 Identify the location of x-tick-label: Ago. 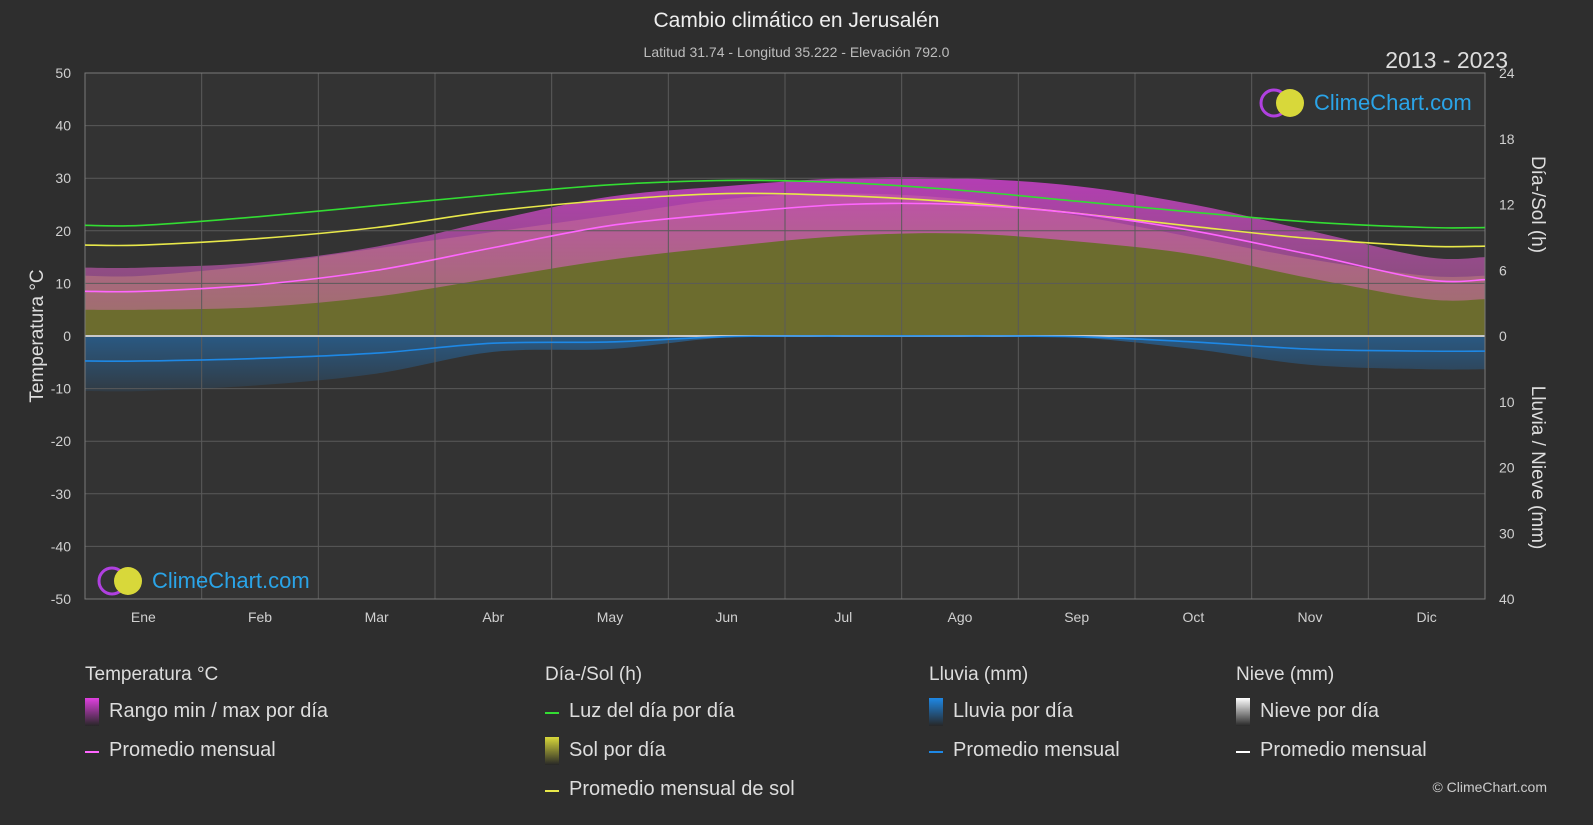
(960, 617).